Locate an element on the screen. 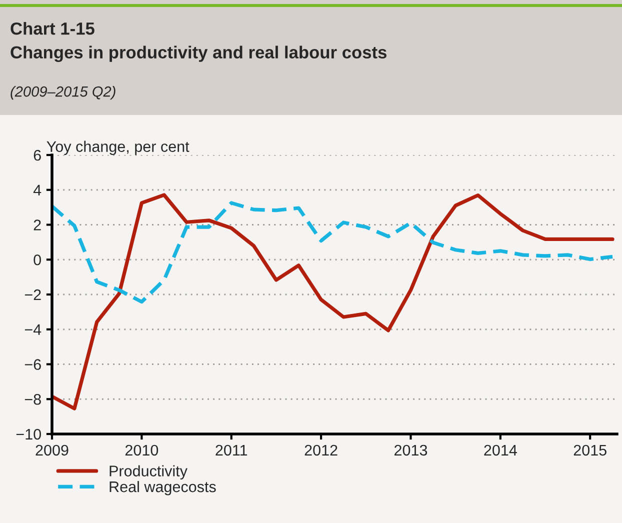 The width and height of the screenshot is (622, 523). y-tick-label: −8 is located at coordinates (32, 399).